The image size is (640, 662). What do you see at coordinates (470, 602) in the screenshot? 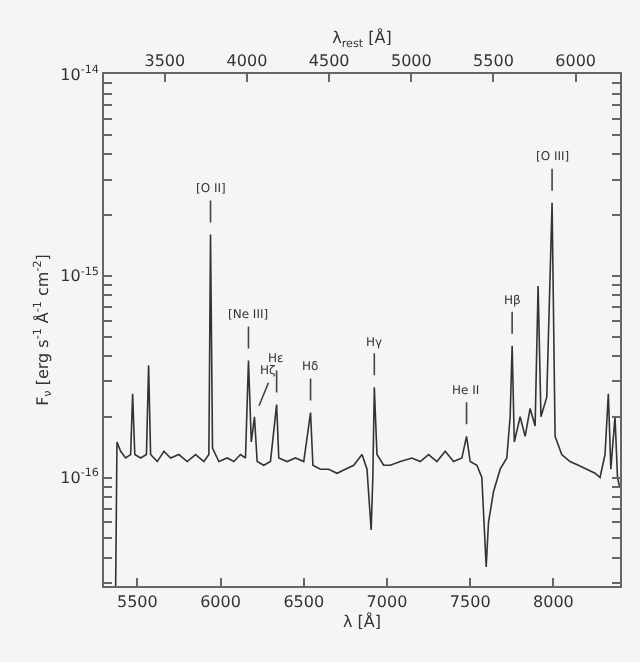
I see `x-tick-label: 7500` at bounding box center [470, 602].